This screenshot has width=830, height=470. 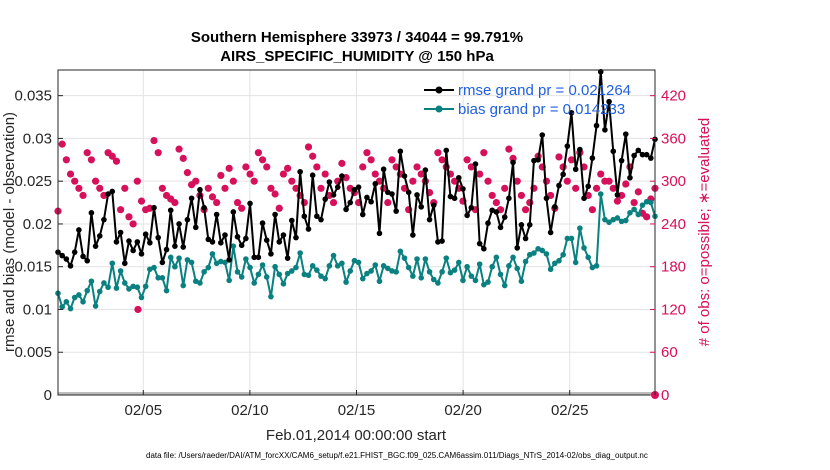 What do you see at coordinates (463, 410) in the screenshot?
I see `x-tick-label: 02/20` at bounding box center [463, 410].